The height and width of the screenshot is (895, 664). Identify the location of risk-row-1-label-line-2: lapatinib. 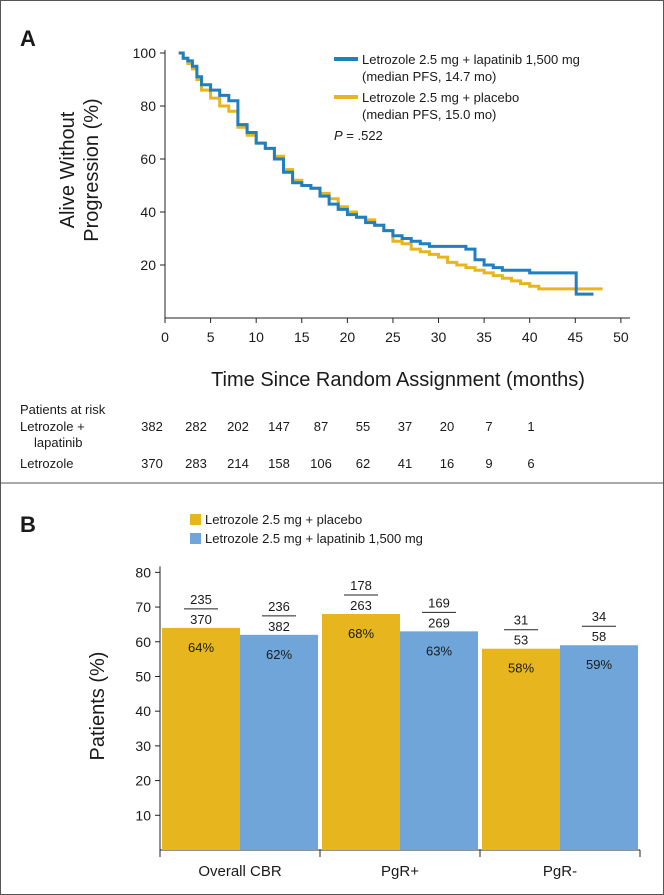
(58, 442).